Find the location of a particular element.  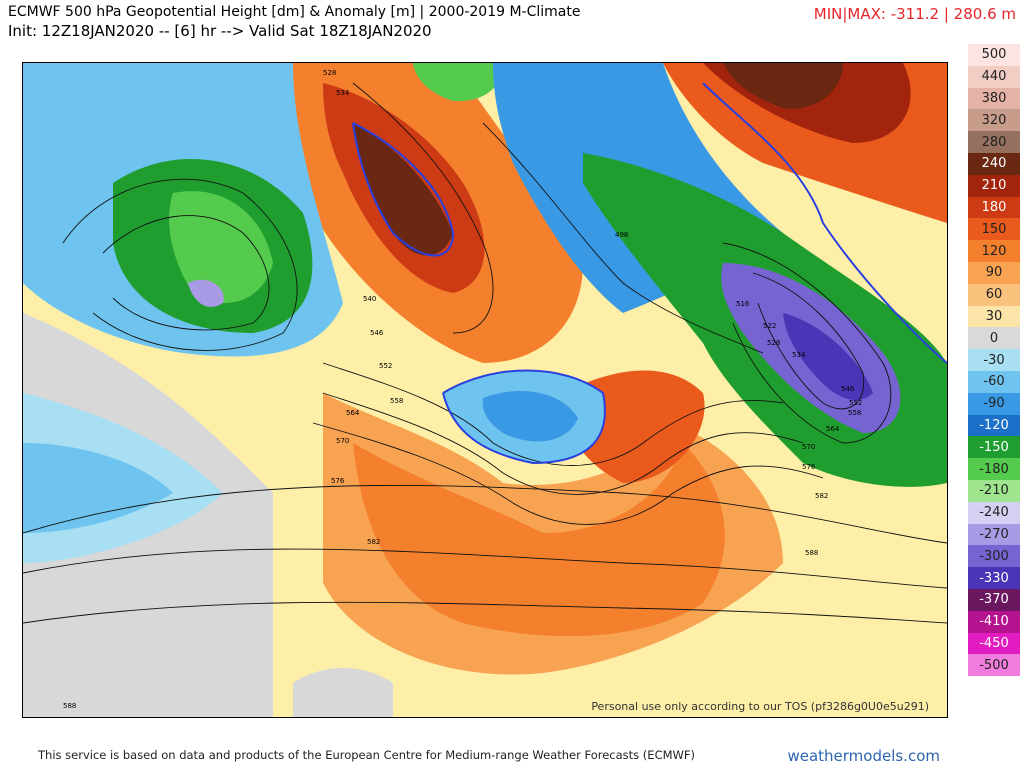

legend-label: -150 is located at coordinates (994, 447).